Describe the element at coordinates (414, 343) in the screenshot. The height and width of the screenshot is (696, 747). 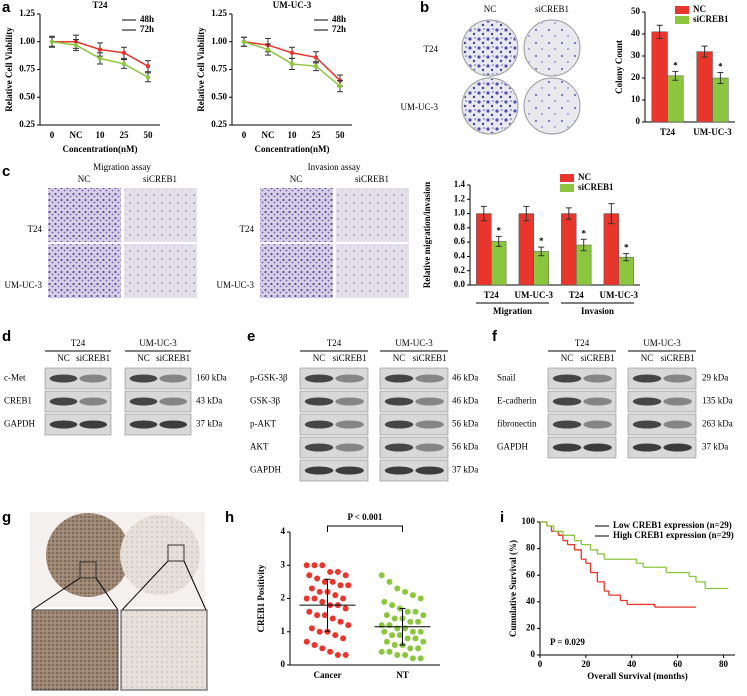
I see `group-label: UM-UC-3` at that location.